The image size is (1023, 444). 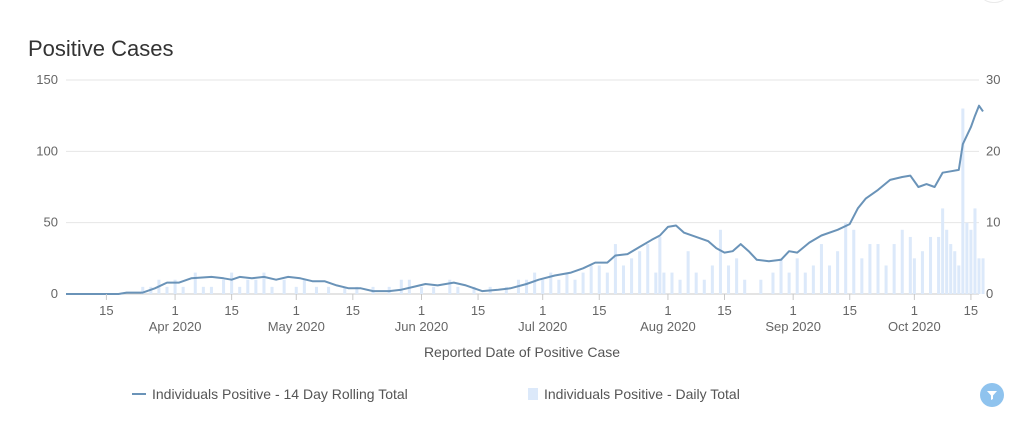 I want to click on y-right-tick-label: 0, so click(x=989, y=293).